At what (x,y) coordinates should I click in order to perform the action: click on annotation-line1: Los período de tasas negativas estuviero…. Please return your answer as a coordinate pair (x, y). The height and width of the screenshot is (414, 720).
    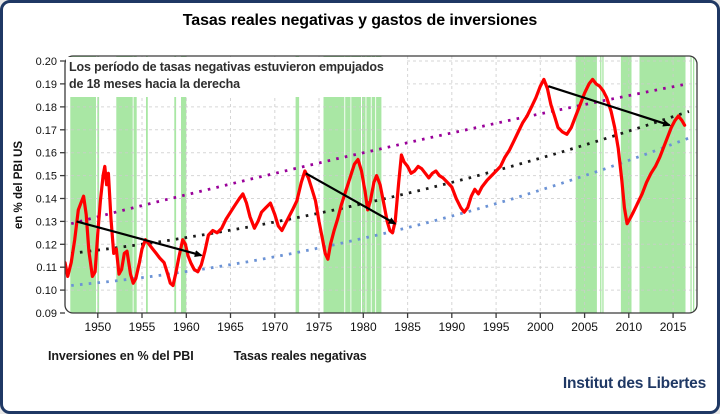
    Looking at the image, I should click on (226, 67).